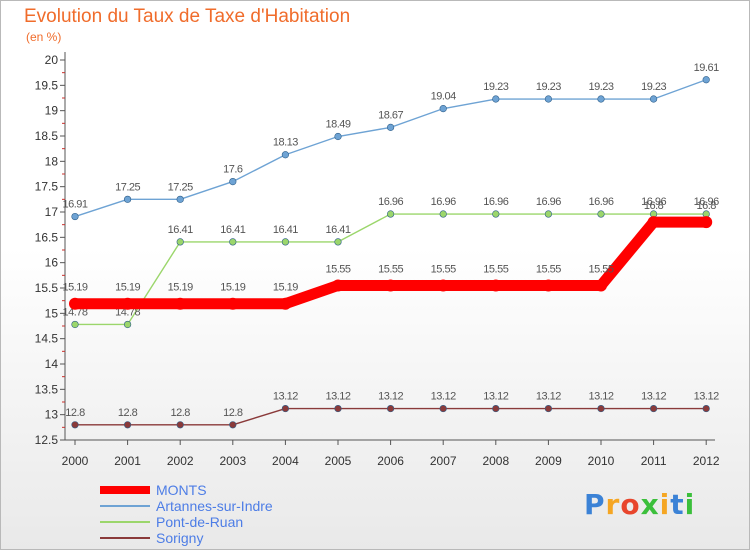 The width and height of the screenshot is (750, 550). I want to click on x-tick-label: 2005, so click(338, 461).